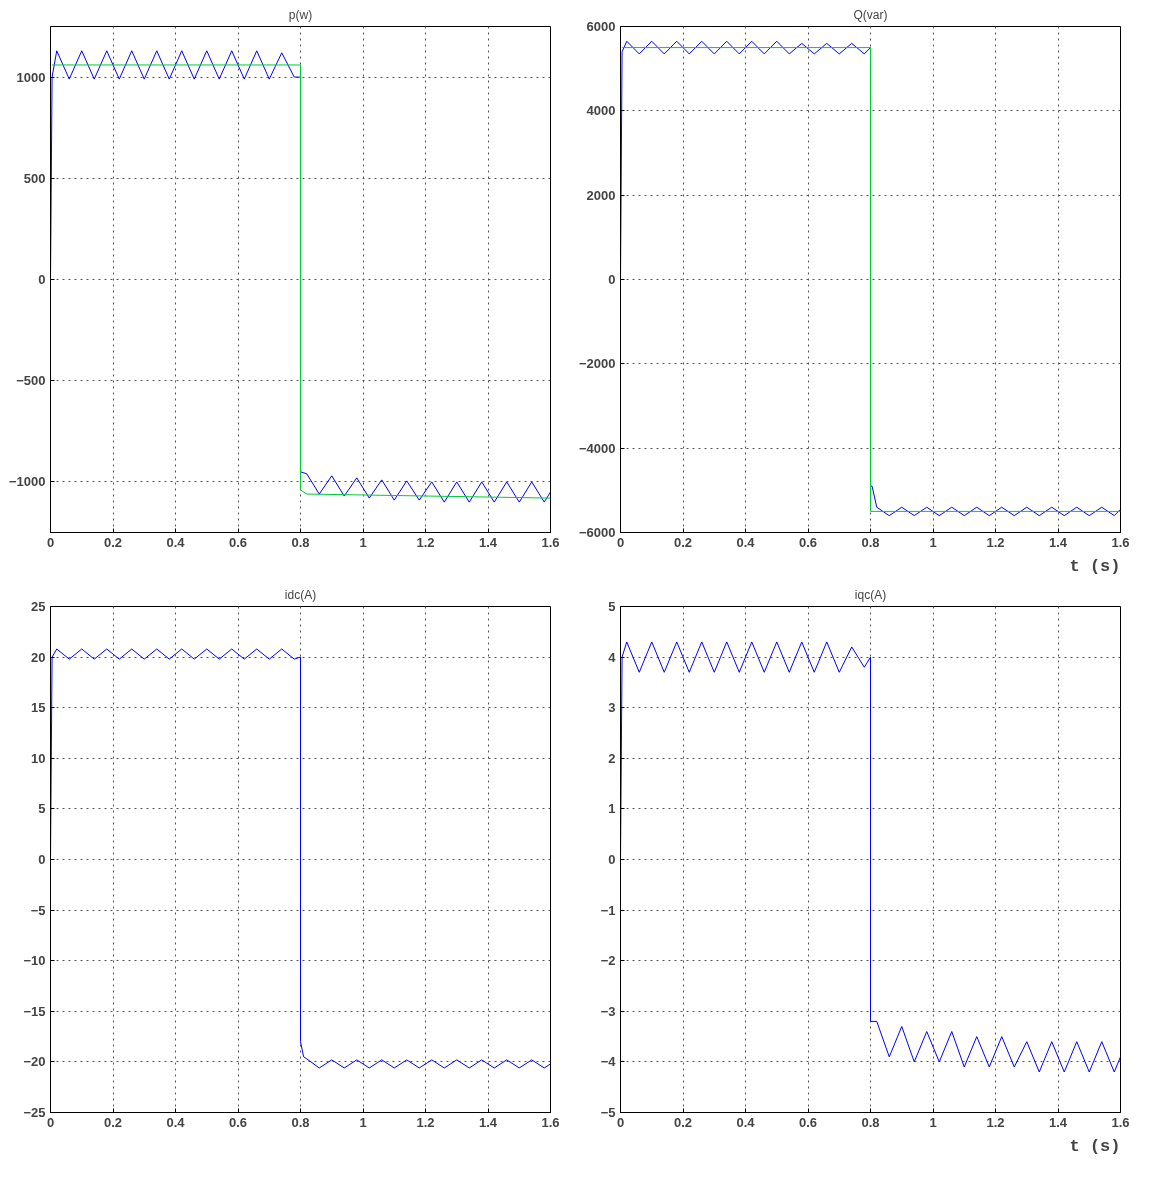 The image size is (1153, 1178). What do you see at coordinates (612, 657) in the screenshot?
I see `y-tick-label: 4` at bounding box center [612, 657].